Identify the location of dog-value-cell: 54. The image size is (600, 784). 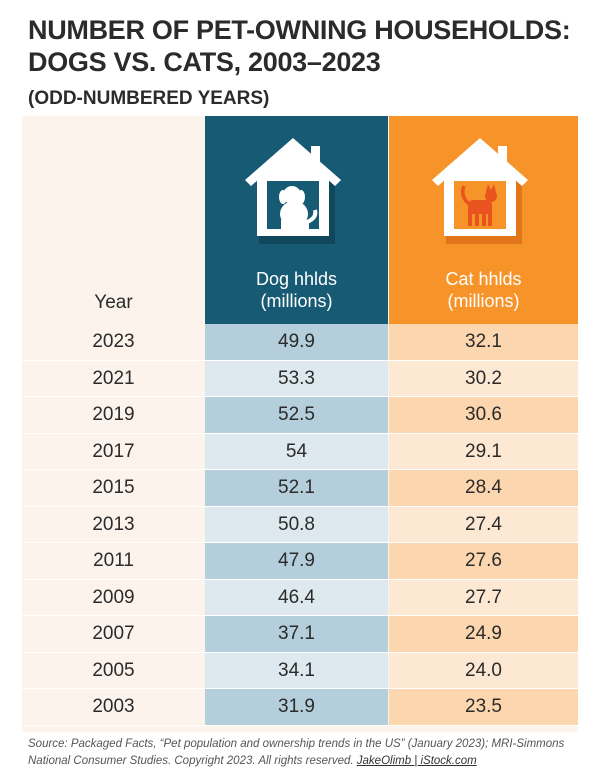
(296, 451).